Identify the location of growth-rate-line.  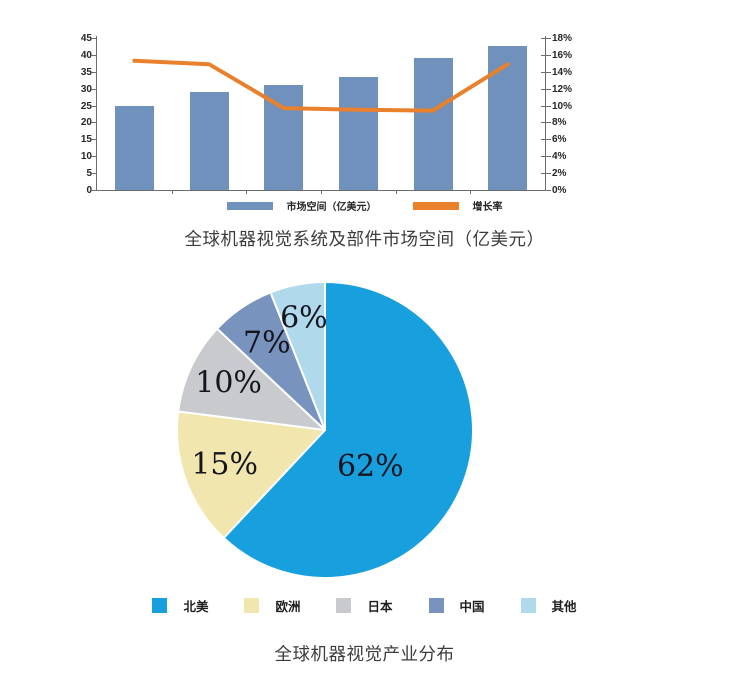
(321, 85).